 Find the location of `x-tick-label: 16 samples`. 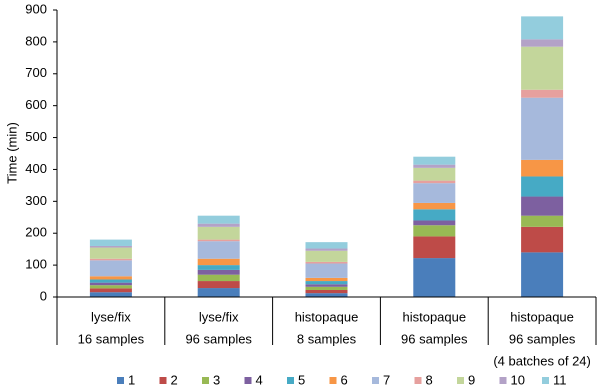

x-tick-label: 16 samples is located at coordinates (111, 338).